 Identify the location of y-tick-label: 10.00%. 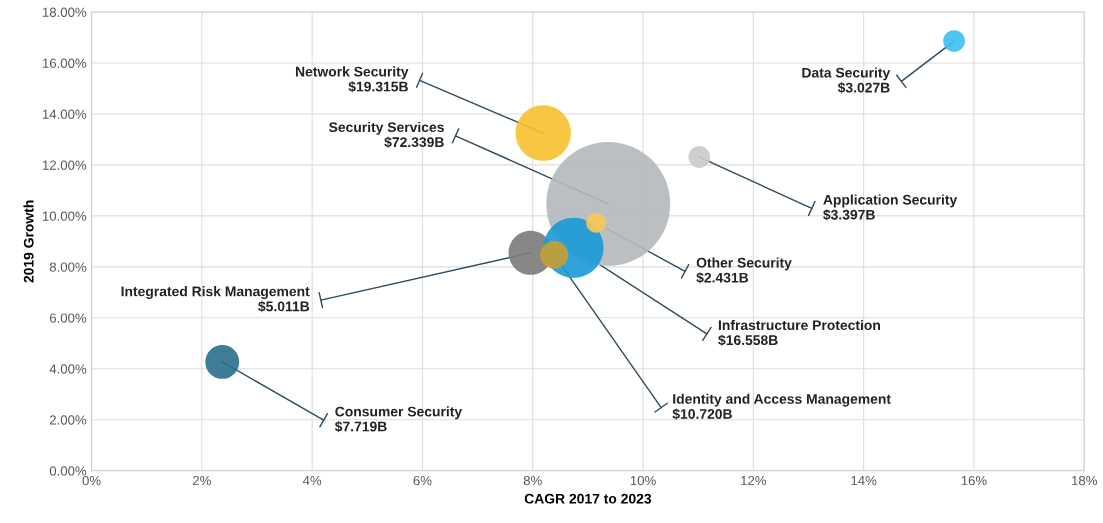
(64, 216).